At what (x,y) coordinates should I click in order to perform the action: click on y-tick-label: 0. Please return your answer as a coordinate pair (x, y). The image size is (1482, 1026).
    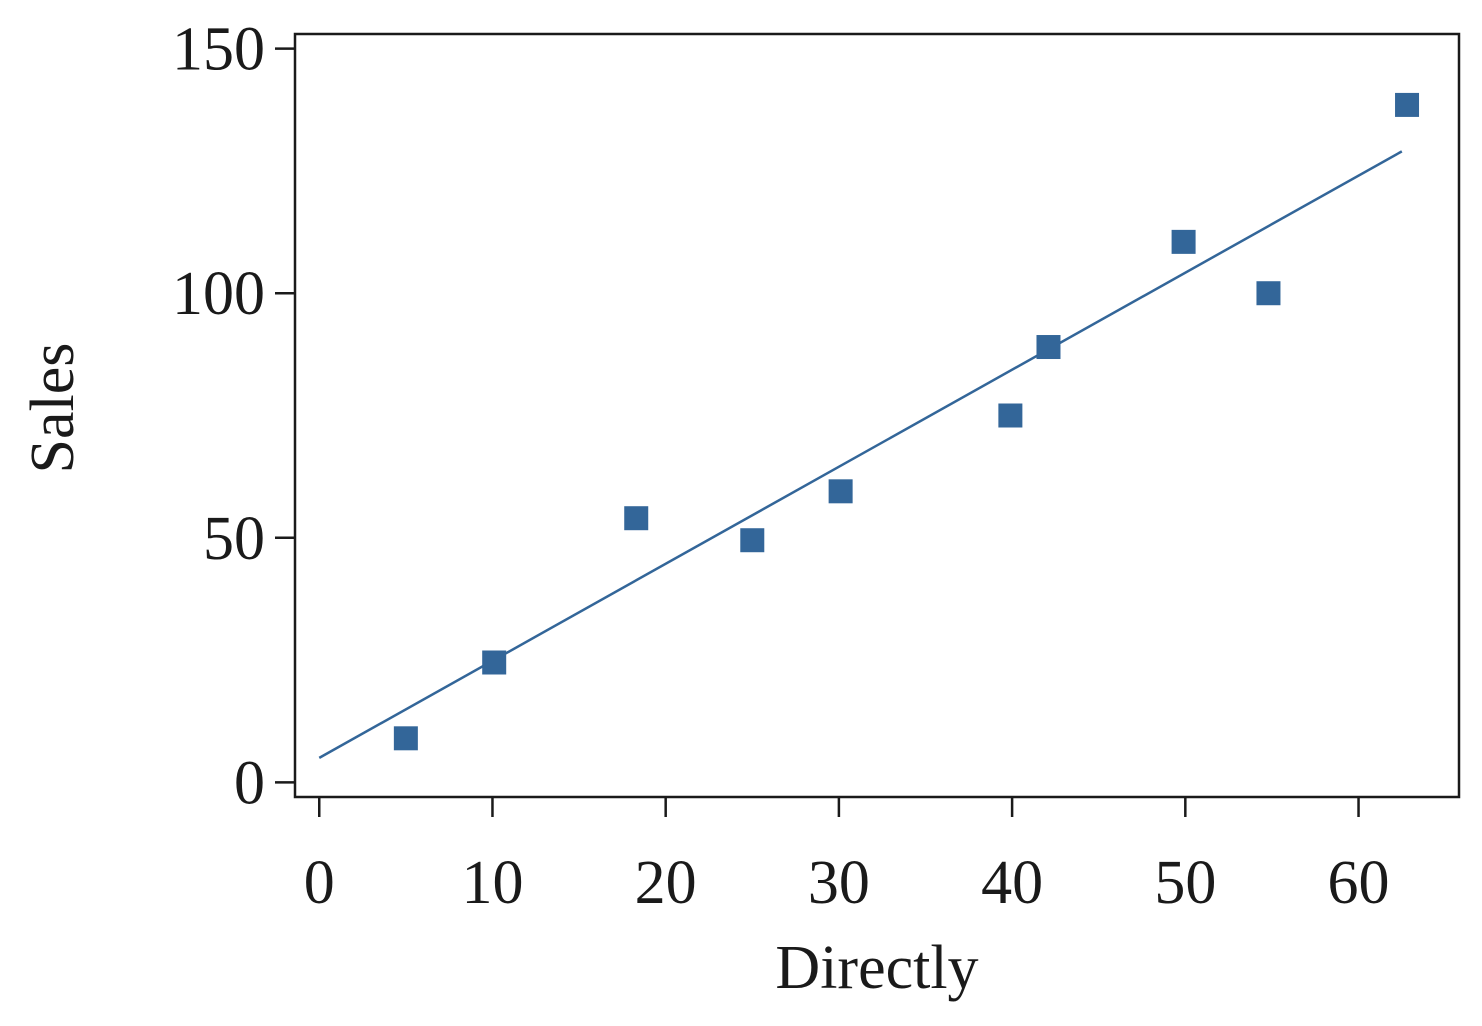
    Looking at the image, I should click on (249, 783).